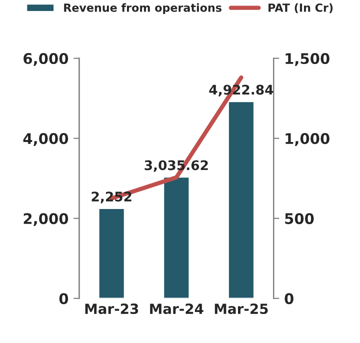 Image resolution: width=360 pixels, height=343 pixels. I want to click on x-tick-label: Mar-25, so click(241, 309).